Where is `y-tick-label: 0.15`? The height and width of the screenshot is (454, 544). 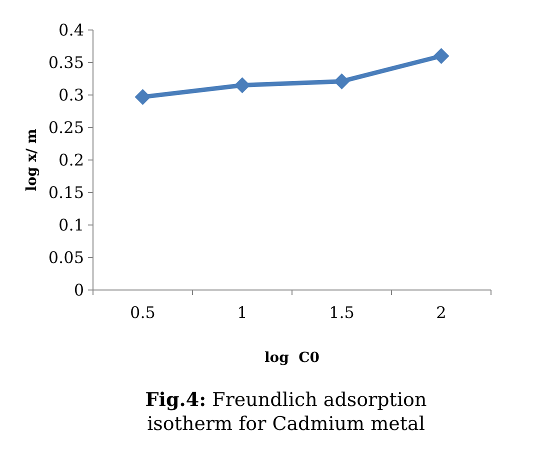 y-tick-label: 0.15 is located at coordinates (66, 192).